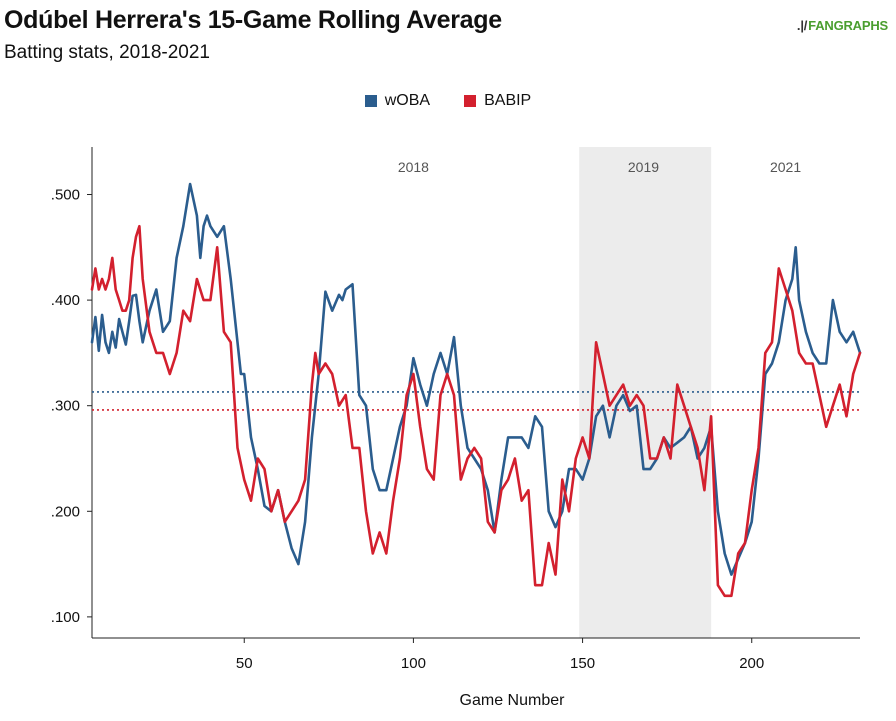  Describe the element at coordinates (802, 25) in the screenshot. I see `fangraphs-logo-mark: .|/` at that location.